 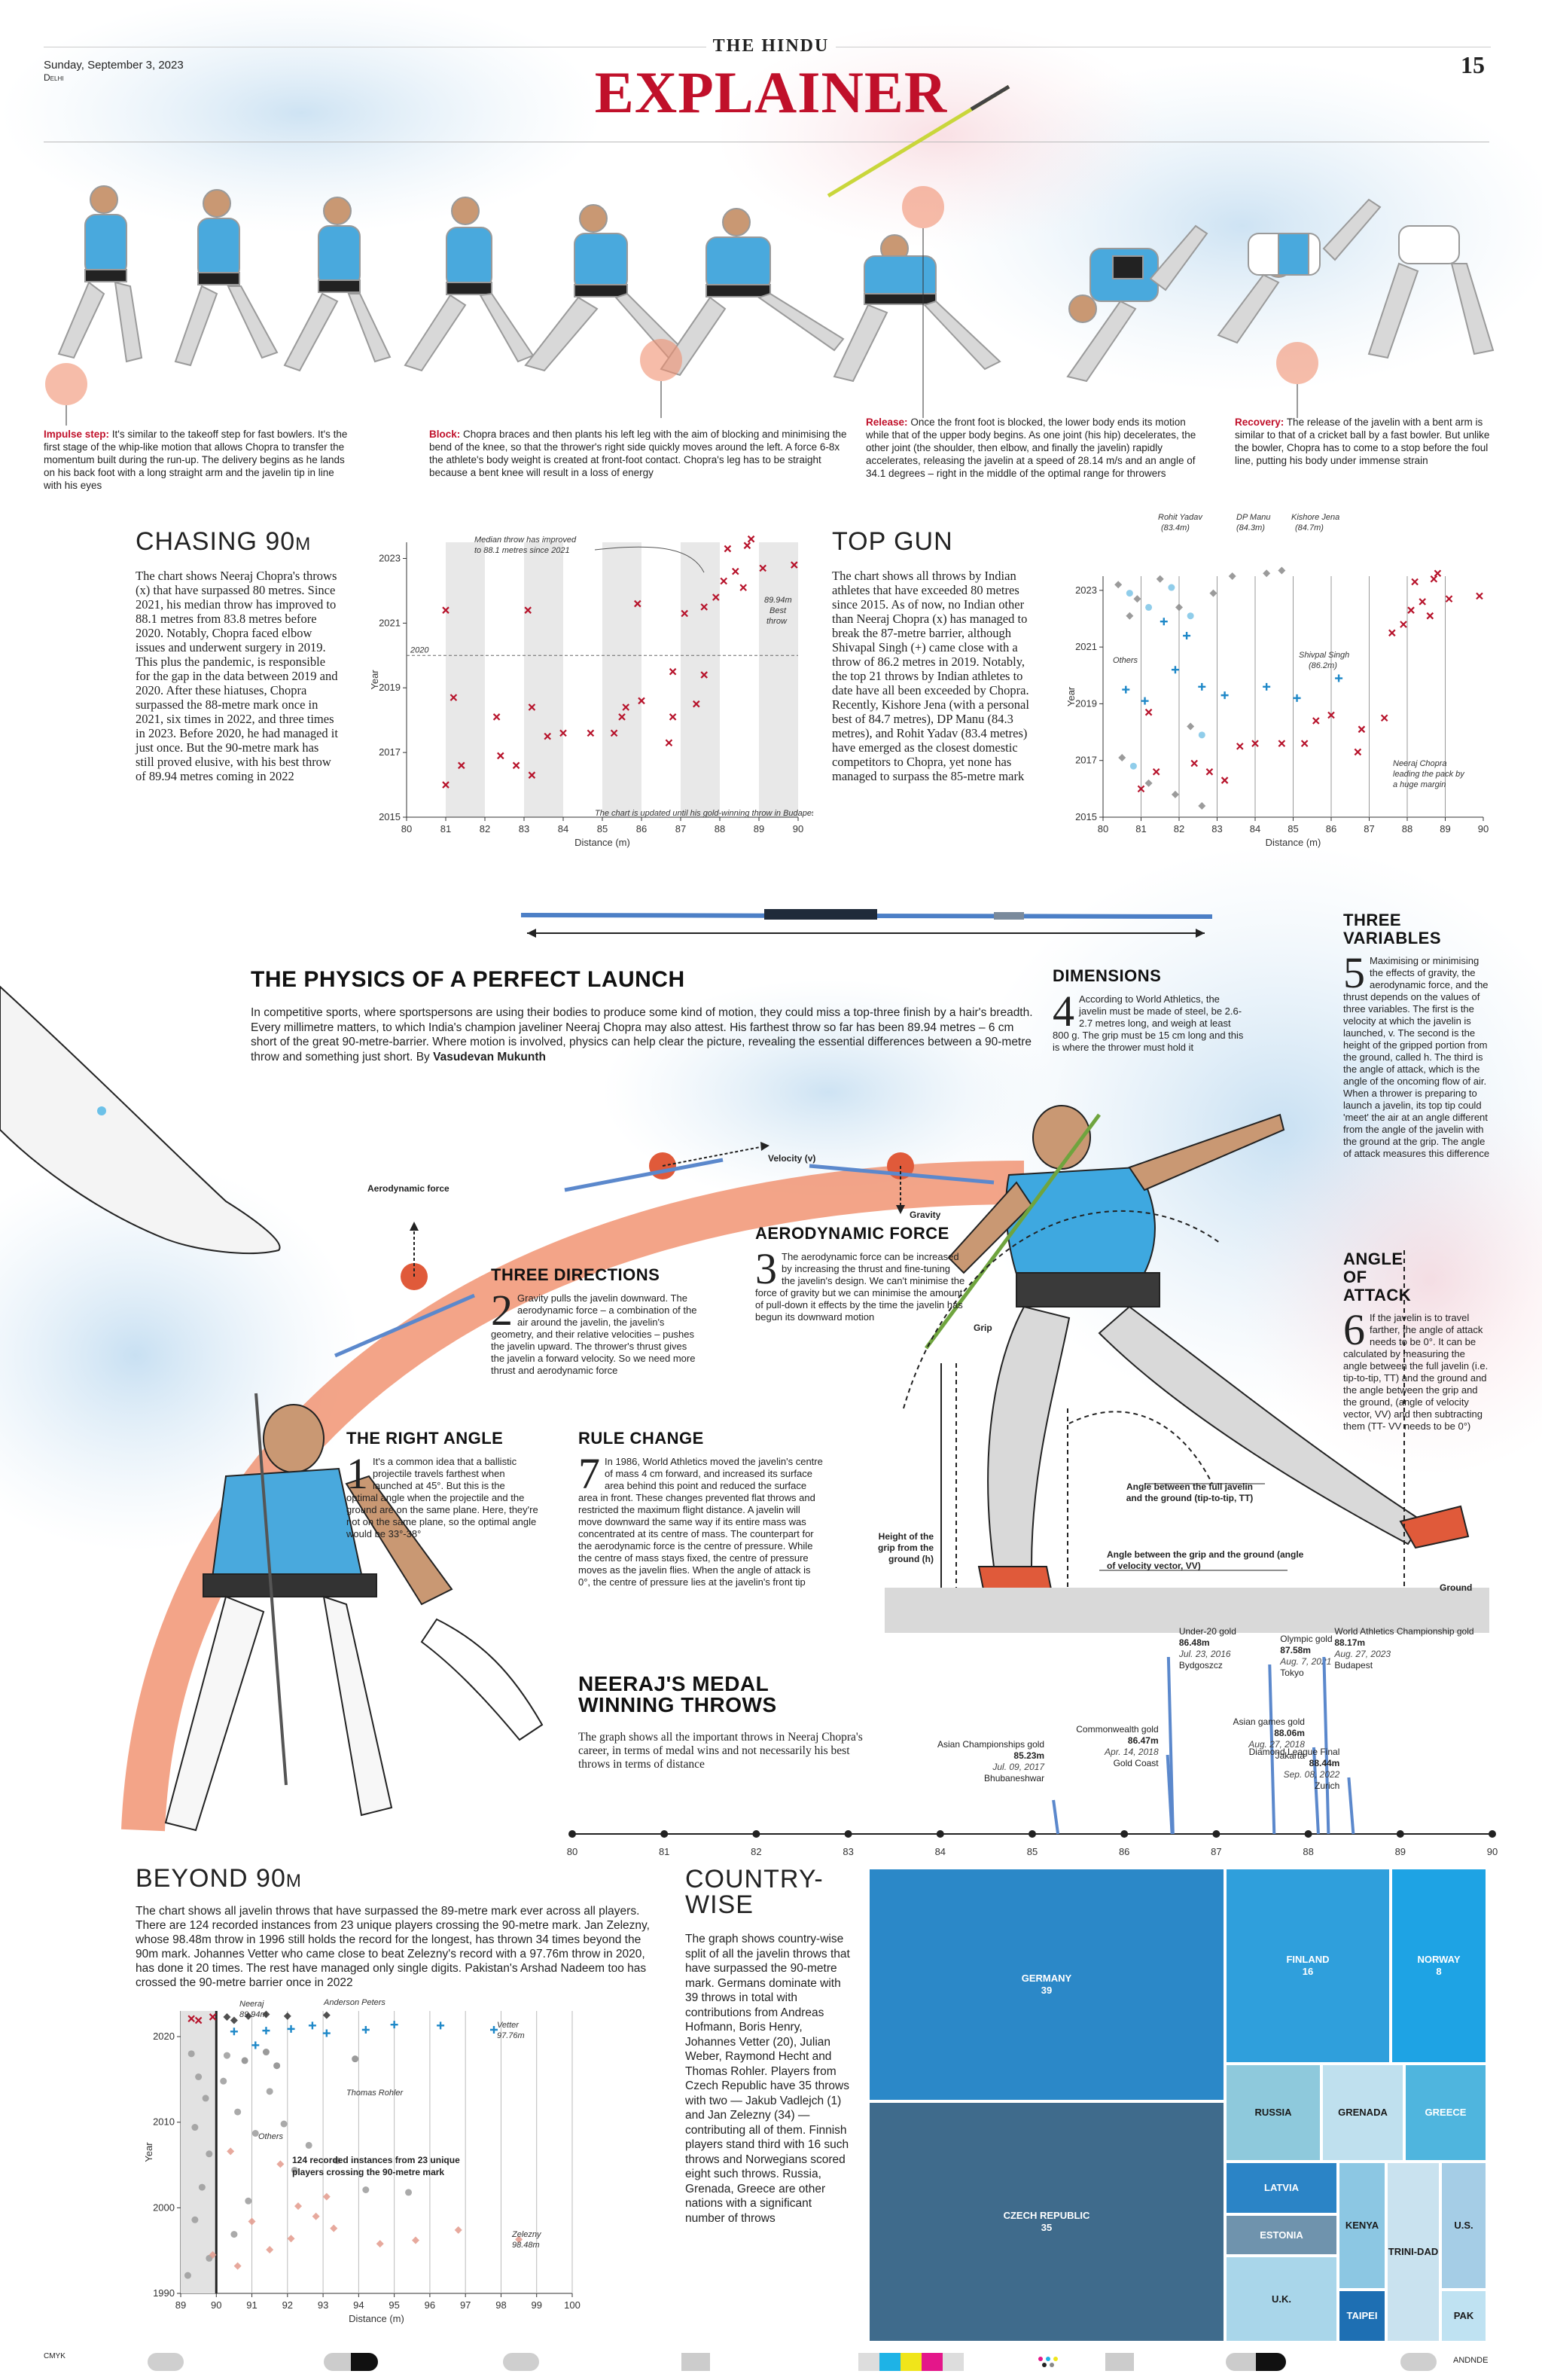 What do you see at coordinates (251, 2305) in the screenshot?
I see `x-tick-label: 91` at bounding box center [251, 2305].